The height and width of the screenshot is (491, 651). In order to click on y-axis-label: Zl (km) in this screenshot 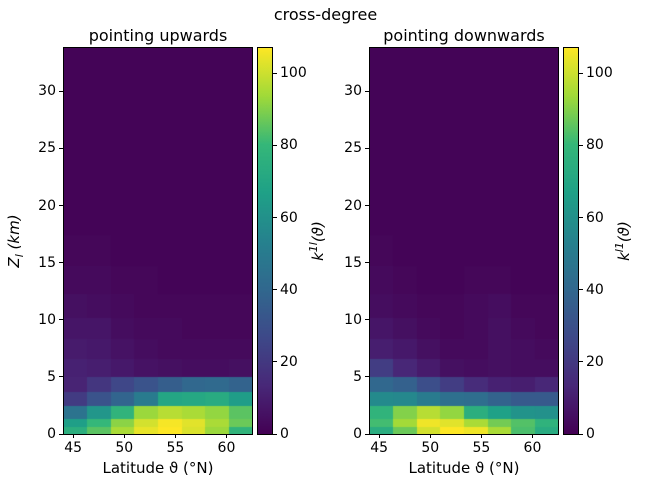, I will do `click(15, 241)`.